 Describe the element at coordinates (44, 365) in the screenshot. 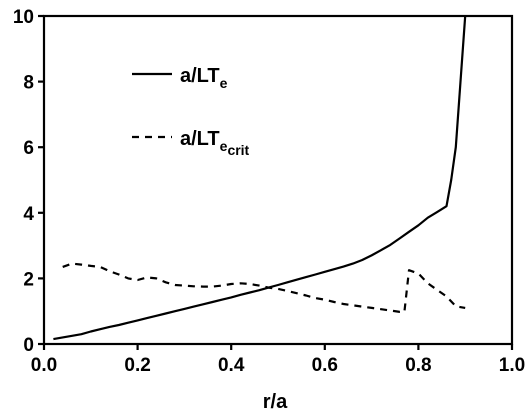

I see `x-tick-label: 0.0` at that location.